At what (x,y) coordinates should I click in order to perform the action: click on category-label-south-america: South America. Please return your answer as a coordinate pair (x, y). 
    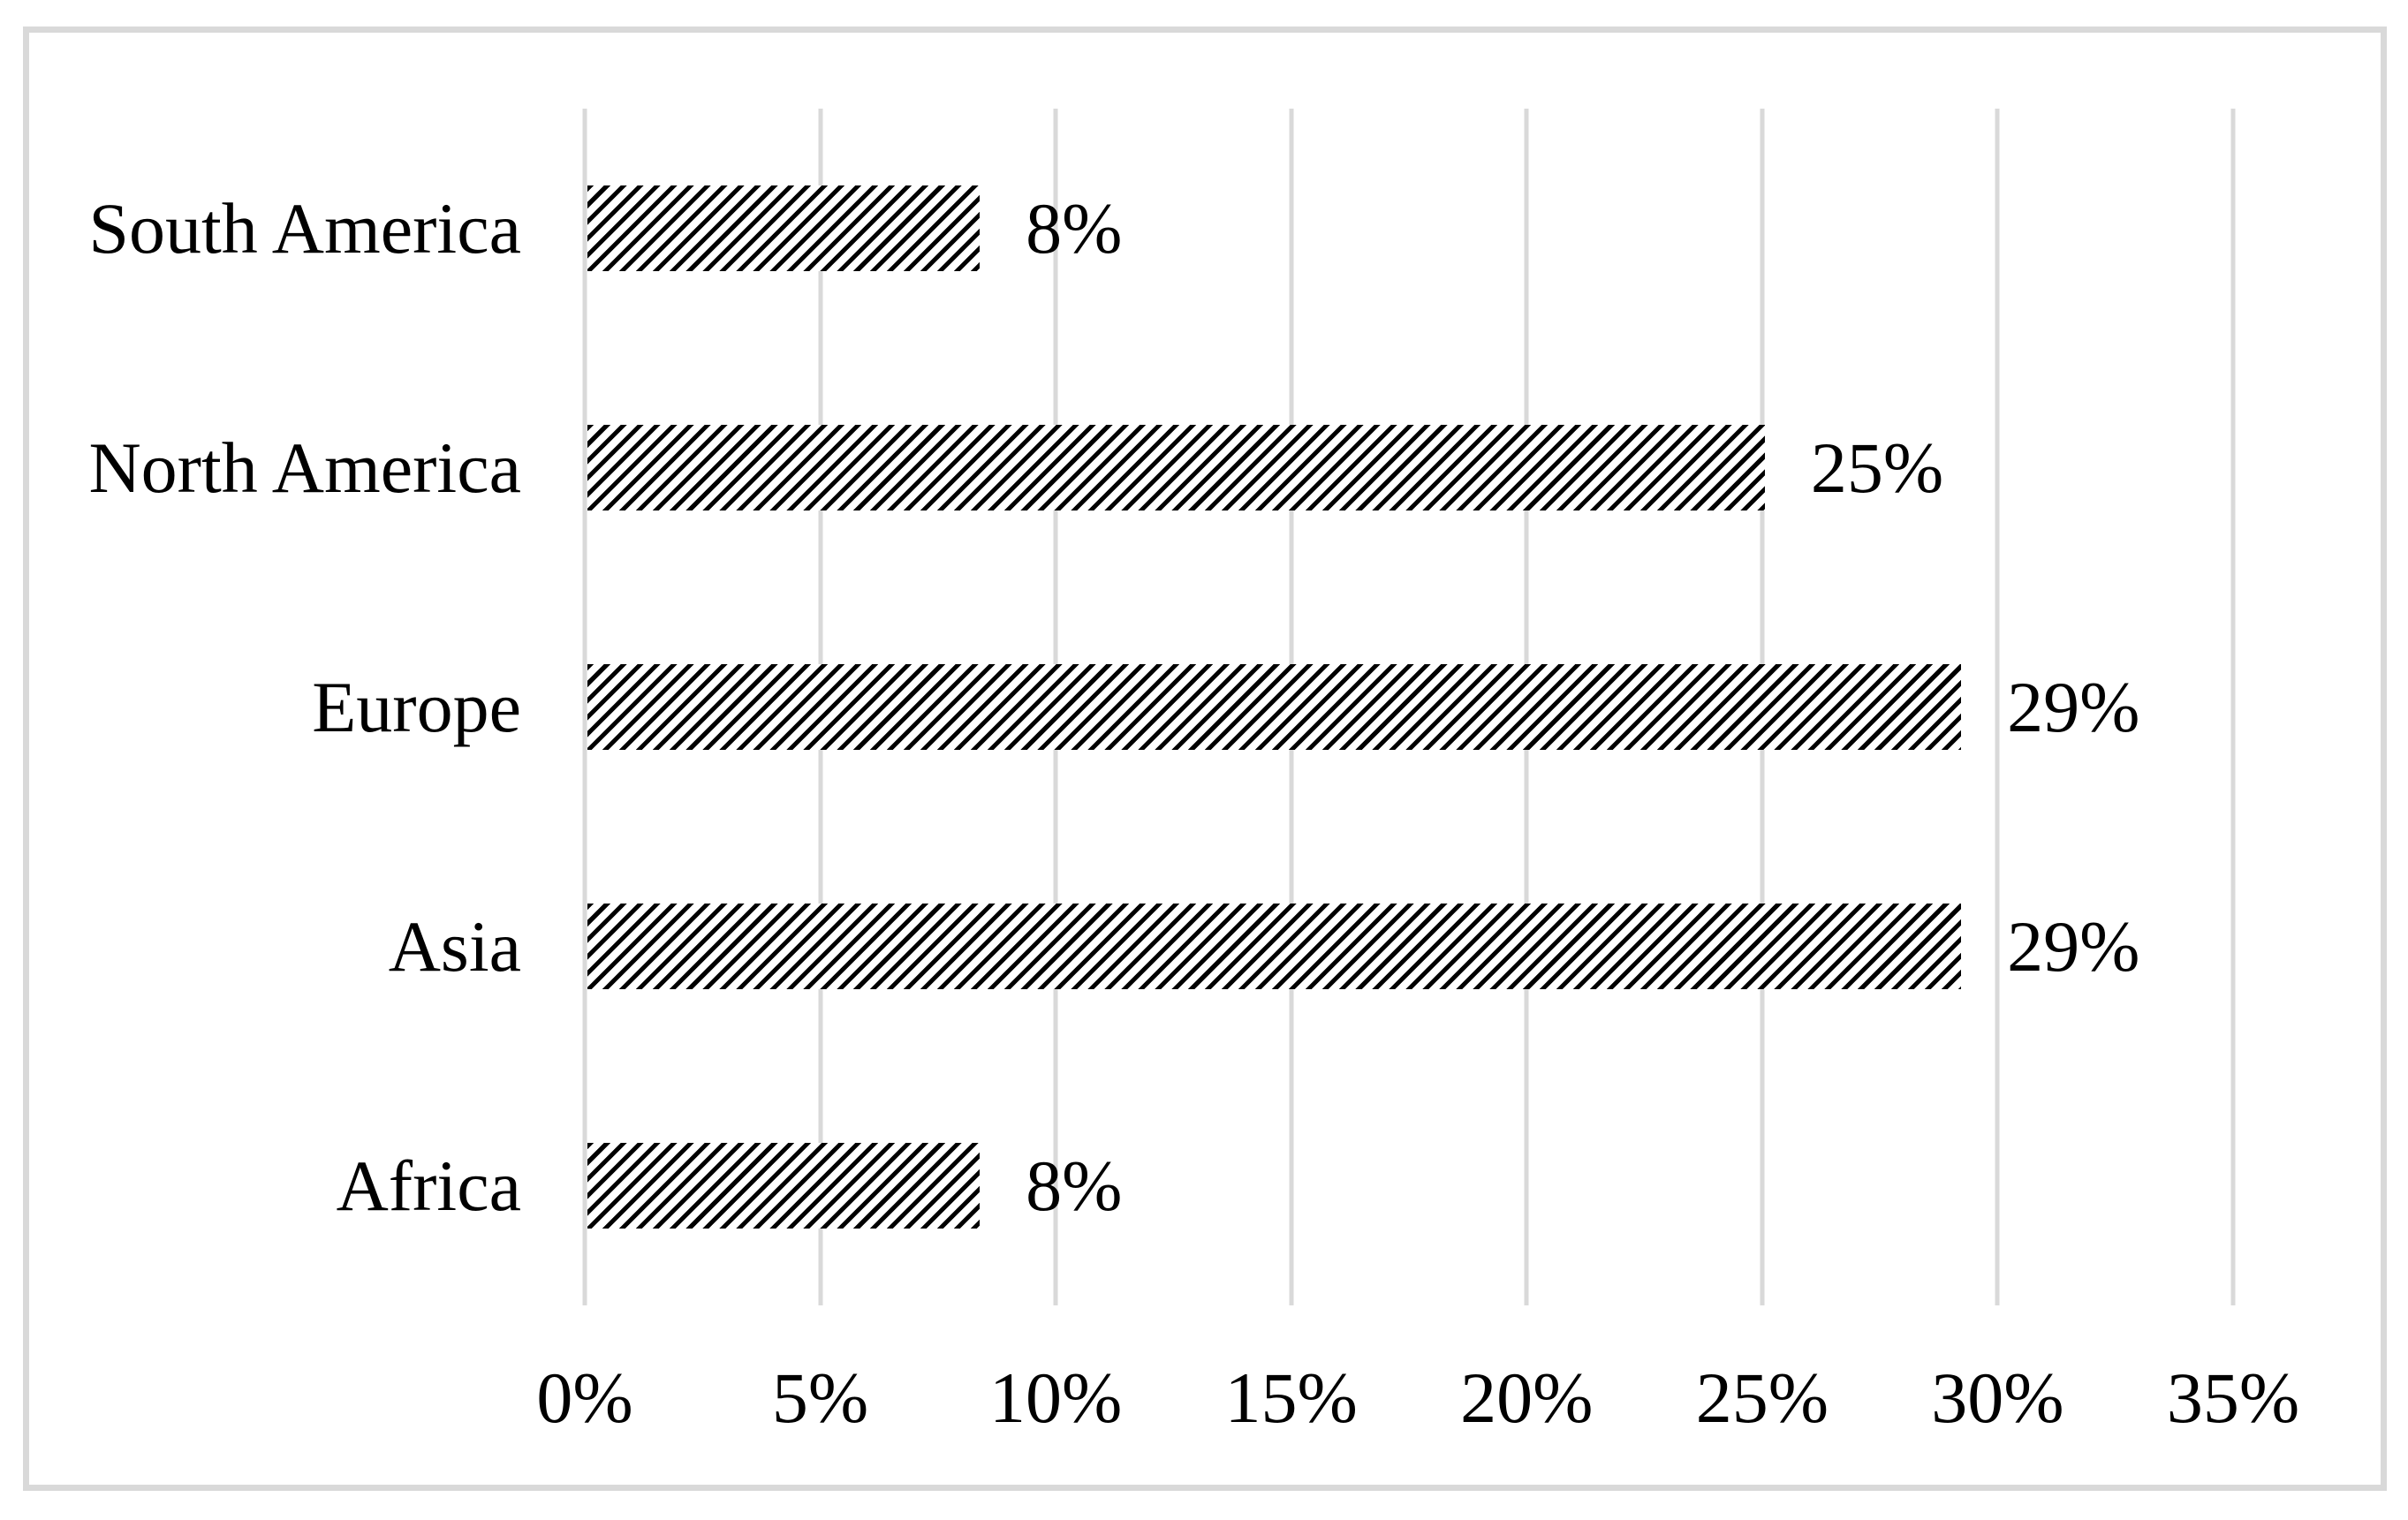
    Looking at the image, I should click on (304, 227).